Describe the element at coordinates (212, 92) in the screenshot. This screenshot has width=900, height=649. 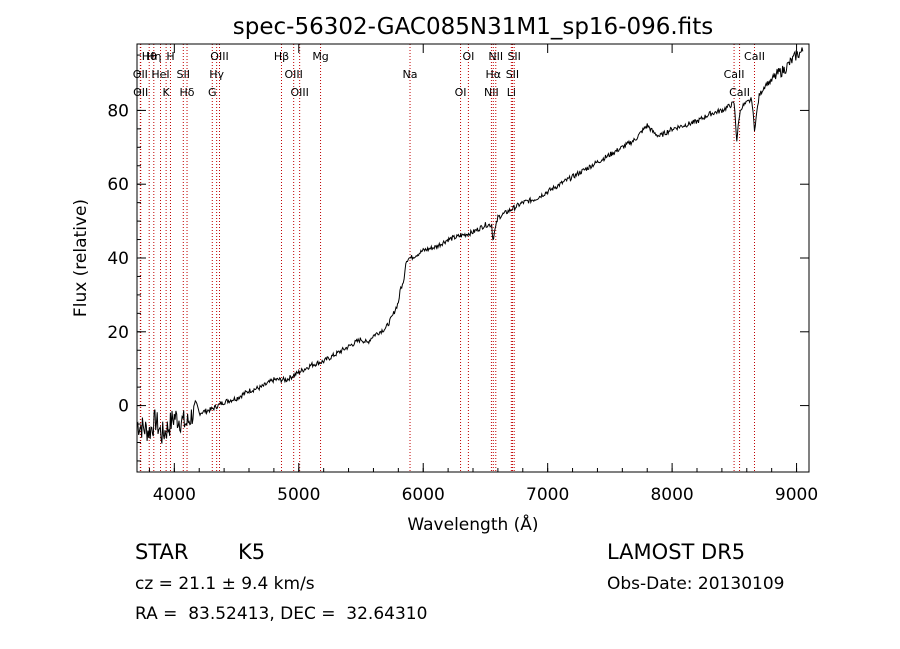
I see `spectral-line-label: G` at that location.